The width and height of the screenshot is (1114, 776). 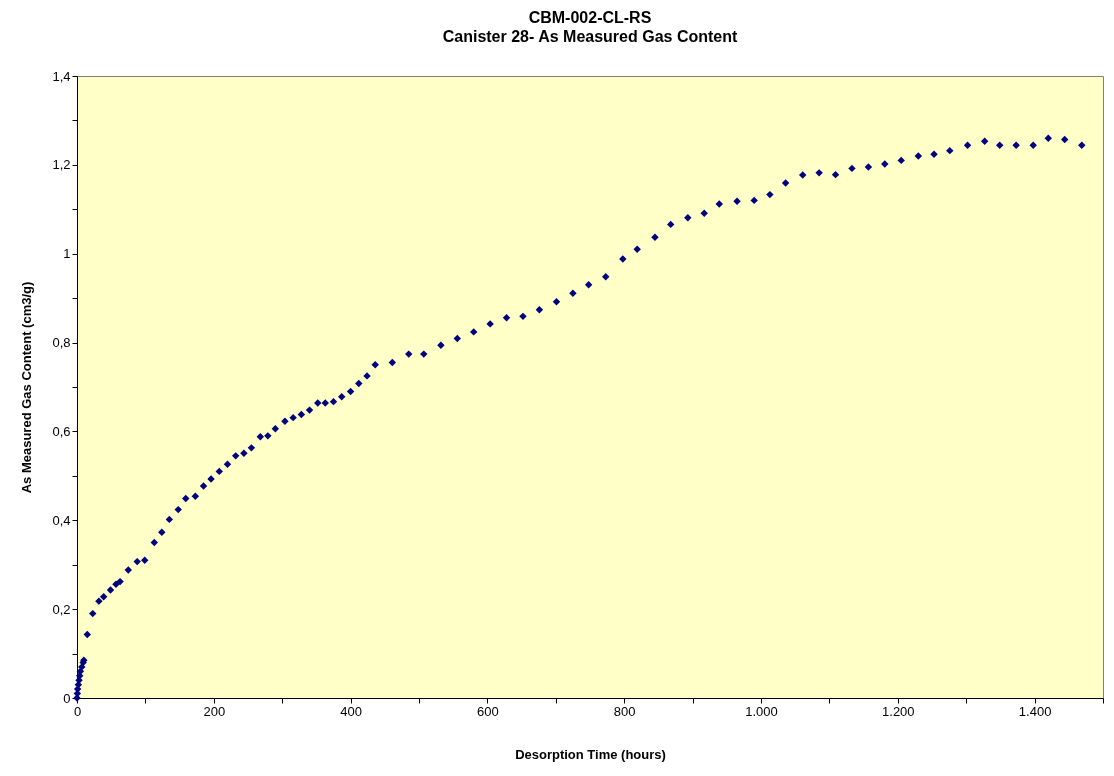 I want to click on x-tick-label: 1.400, so click(x=1035, y=711).